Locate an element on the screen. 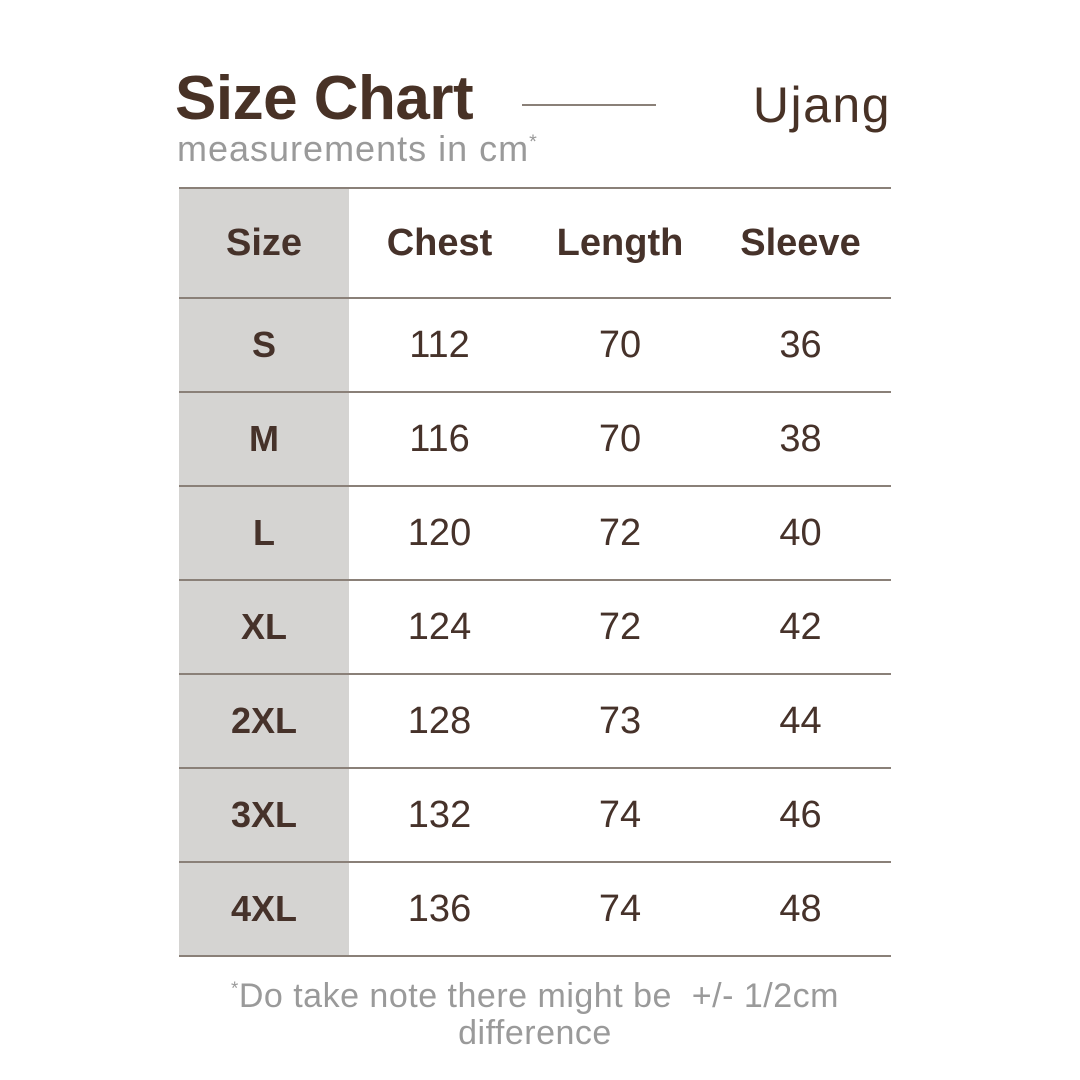 The width and height of the screenshot is (1080, 1080). sleeve-cell: 36 is located at coordinates (800, 344).